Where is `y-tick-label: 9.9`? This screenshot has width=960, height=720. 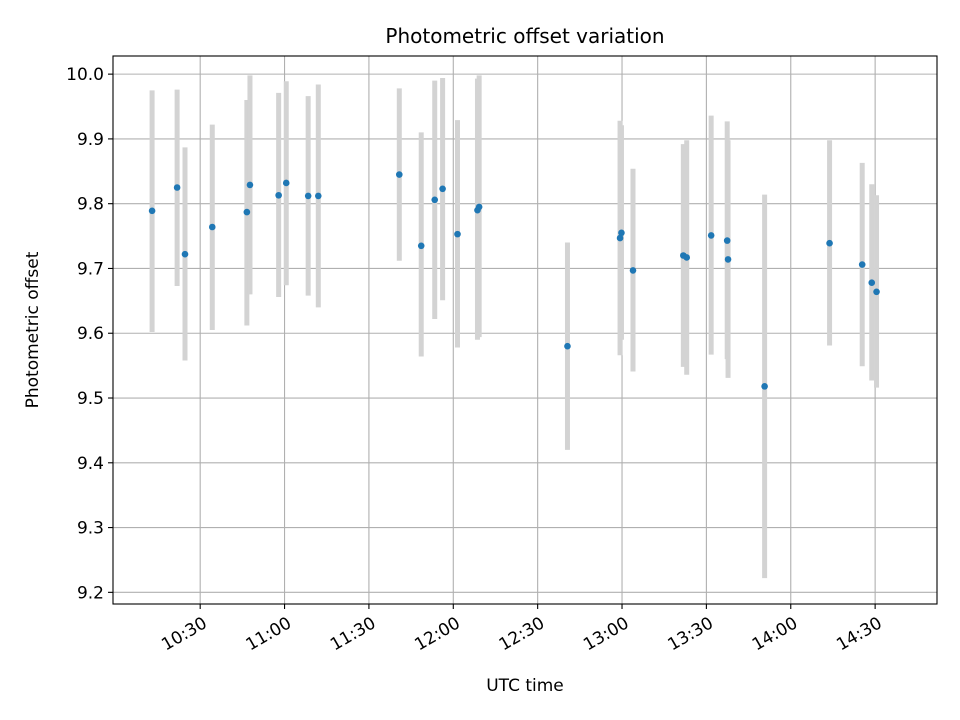
y-tick-label: 9.9 is located at coordinates (90, 140).